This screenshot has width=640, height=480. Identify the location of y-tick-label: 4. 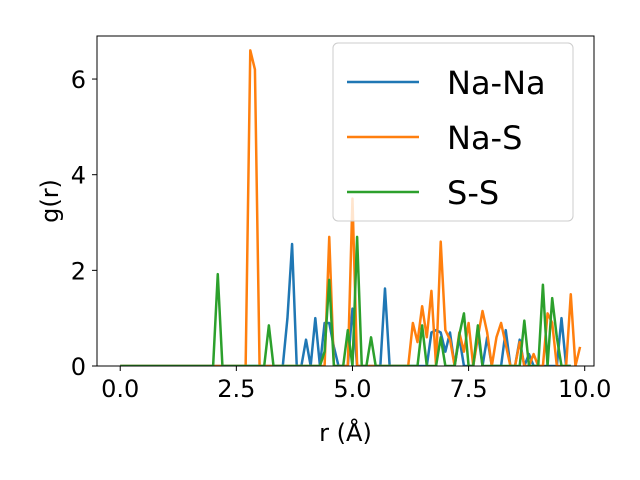
(78, 176).